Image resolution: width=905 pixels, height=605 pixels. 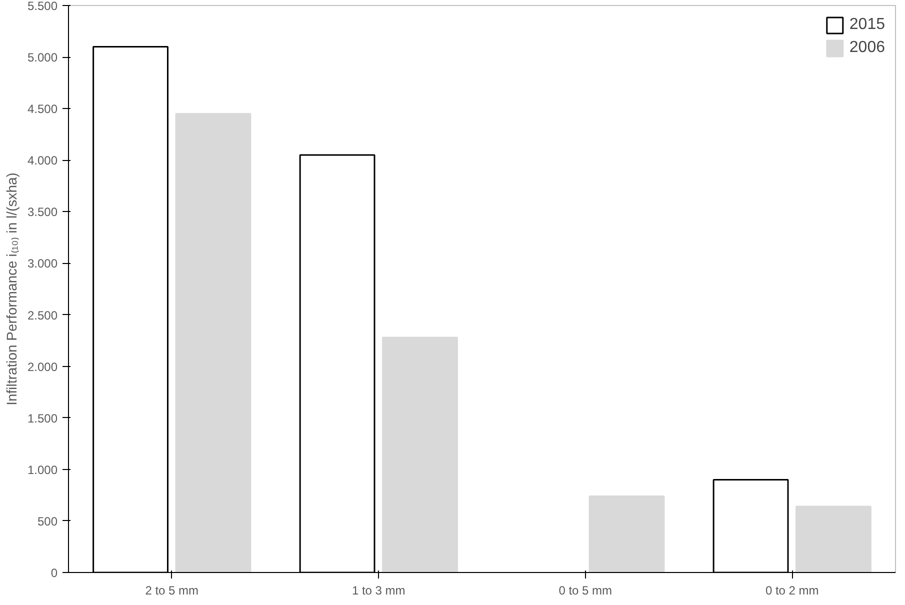 I want to click on y-tick-label: 4.500, so click(x=42, y=109).